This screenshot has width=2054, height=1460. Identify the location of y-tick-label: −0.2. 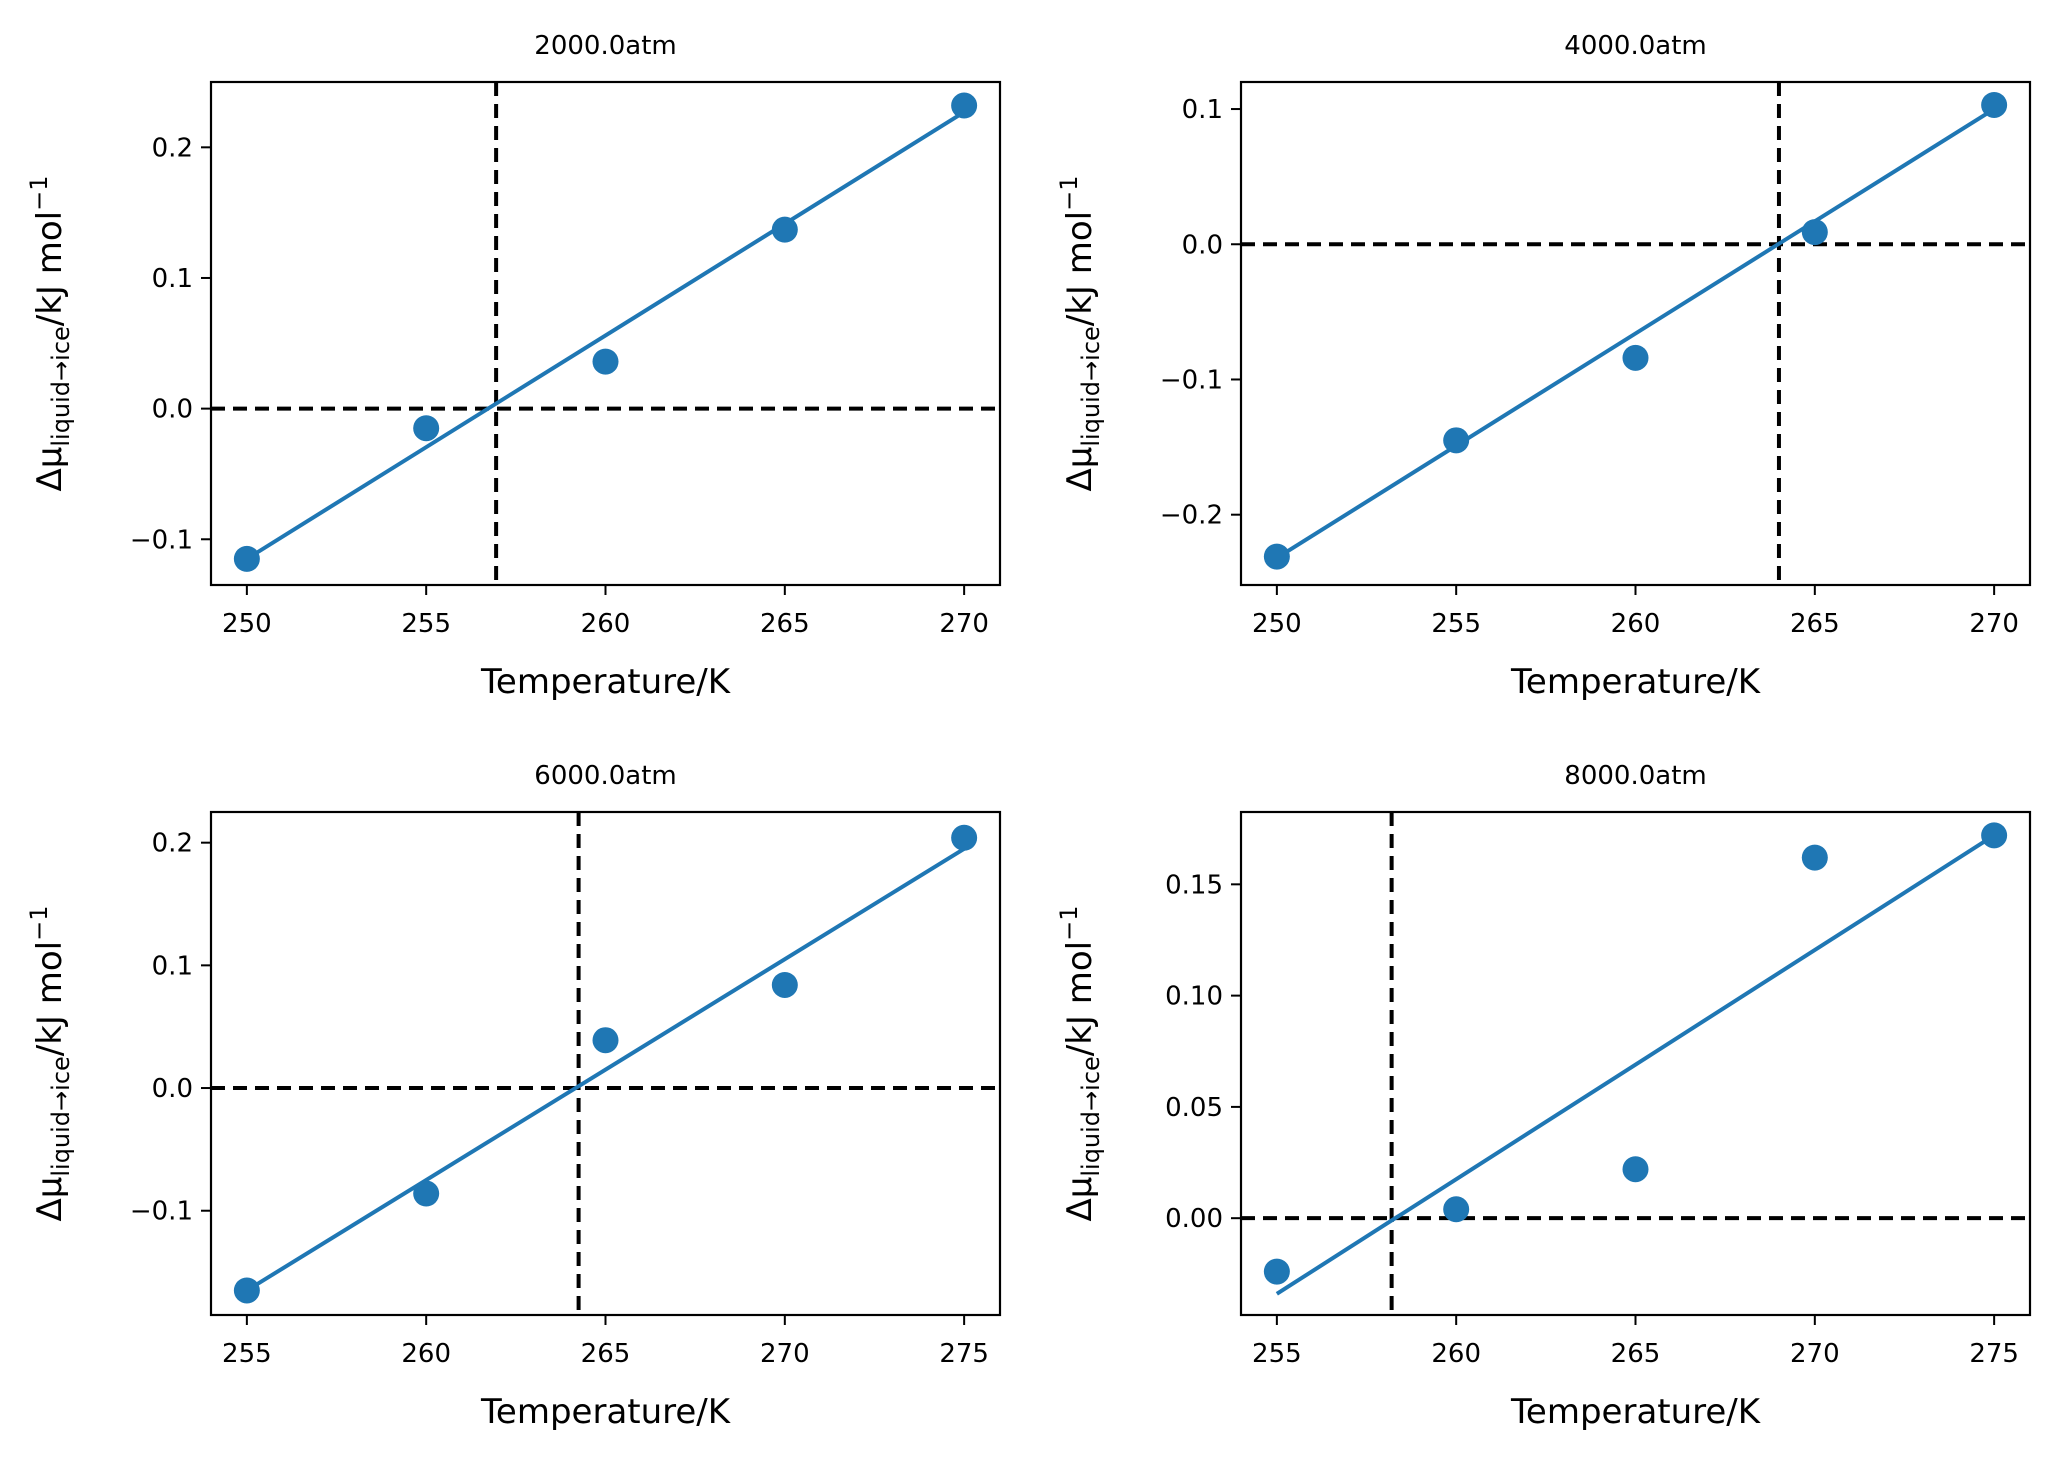
(1191, 516).